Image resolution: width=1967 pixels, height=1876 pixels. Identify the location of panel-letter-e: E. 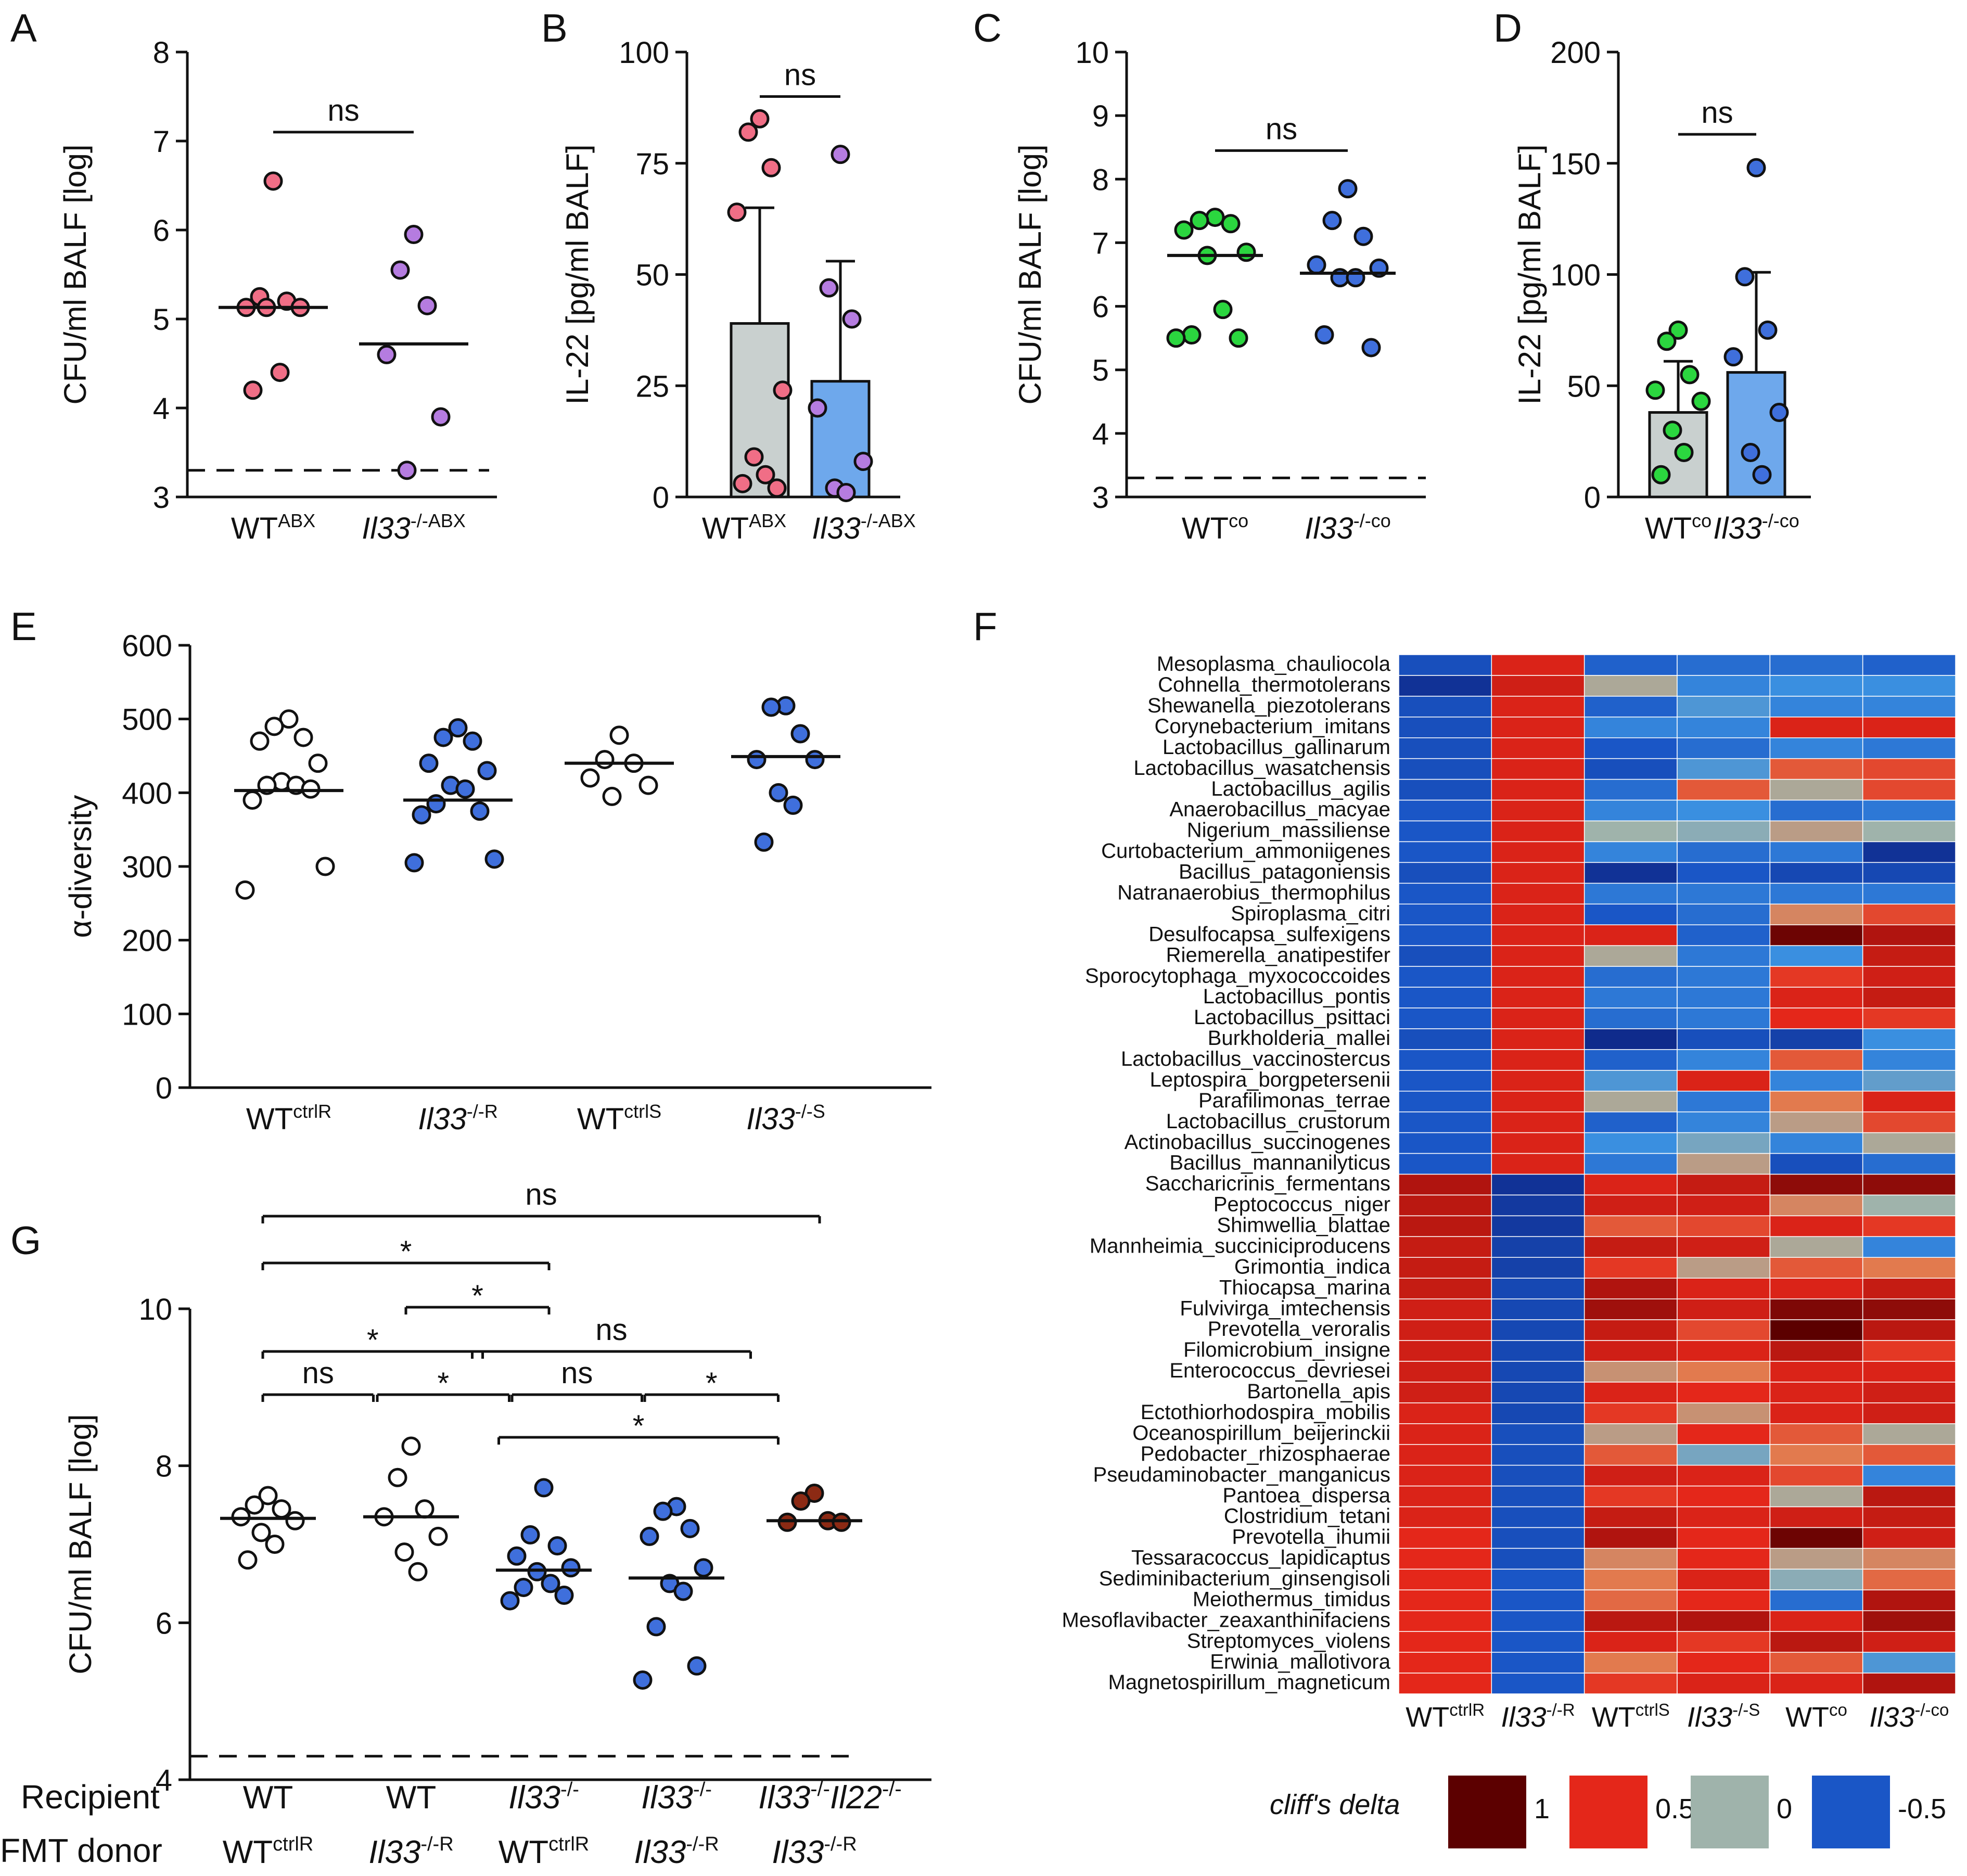
(23, 627).